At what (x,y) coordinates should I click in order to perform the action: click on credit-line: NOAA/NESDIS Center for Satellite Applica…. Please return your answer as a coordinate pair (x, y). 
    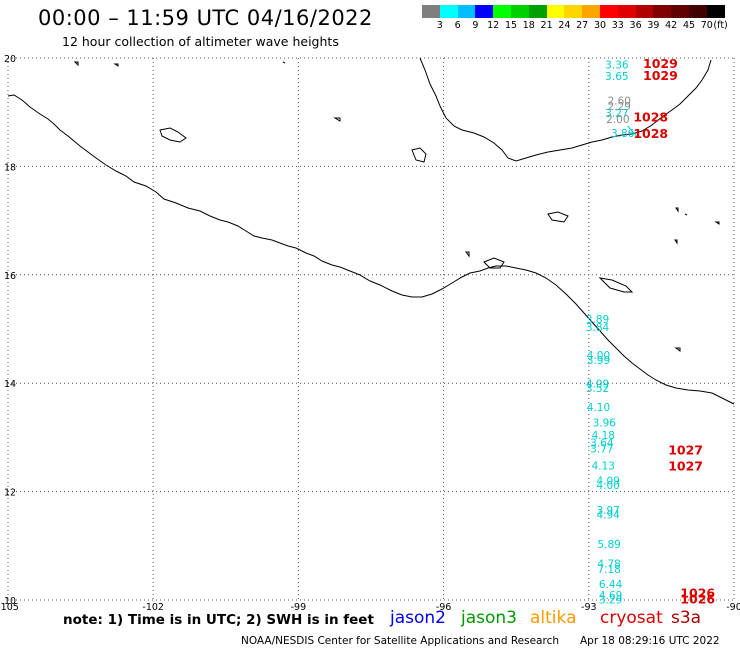
    Looking at the image, I should click on (400, 641).